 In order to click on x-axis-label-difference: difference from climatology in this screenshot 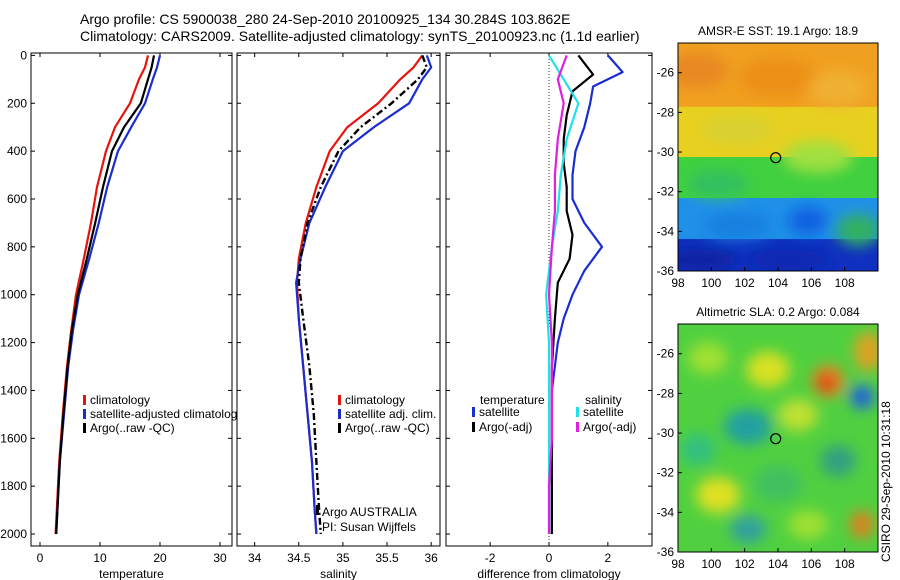, I will do `click(548, 573)`.